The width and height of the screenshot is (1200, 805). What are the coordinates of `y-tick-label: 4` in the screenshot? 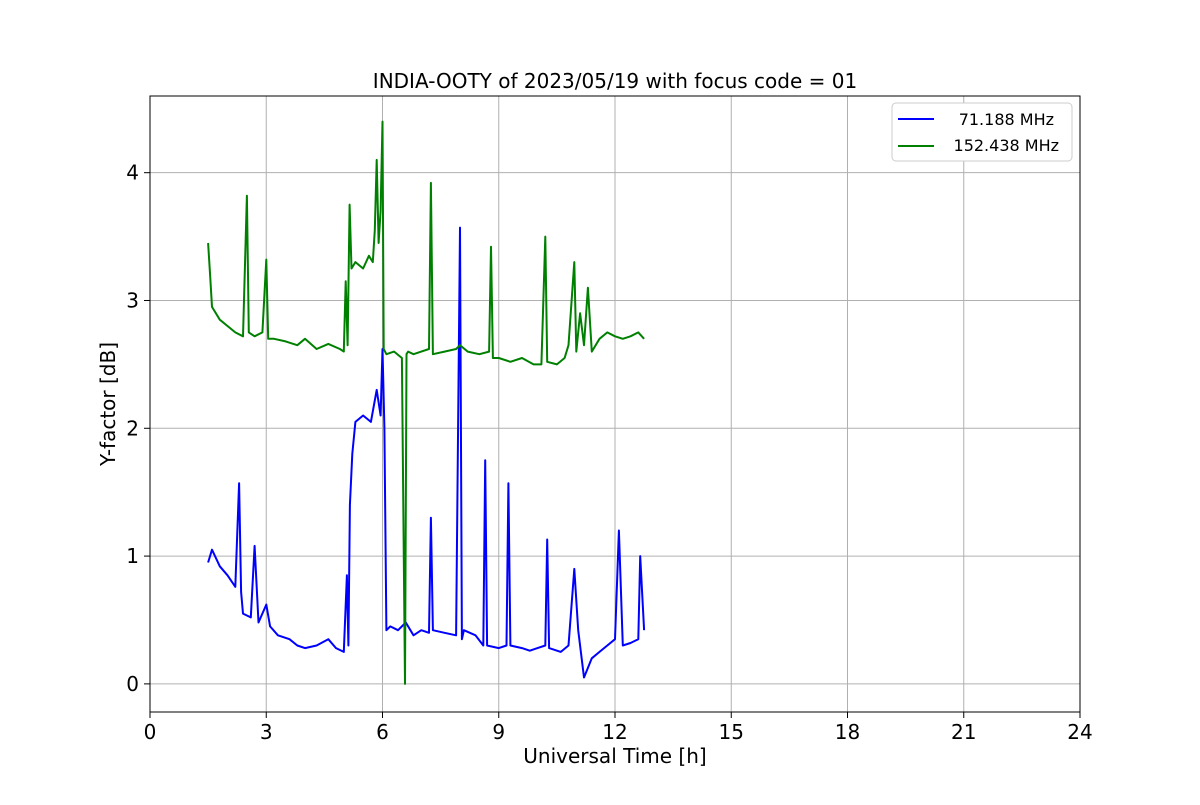 It's located at (132, 173).